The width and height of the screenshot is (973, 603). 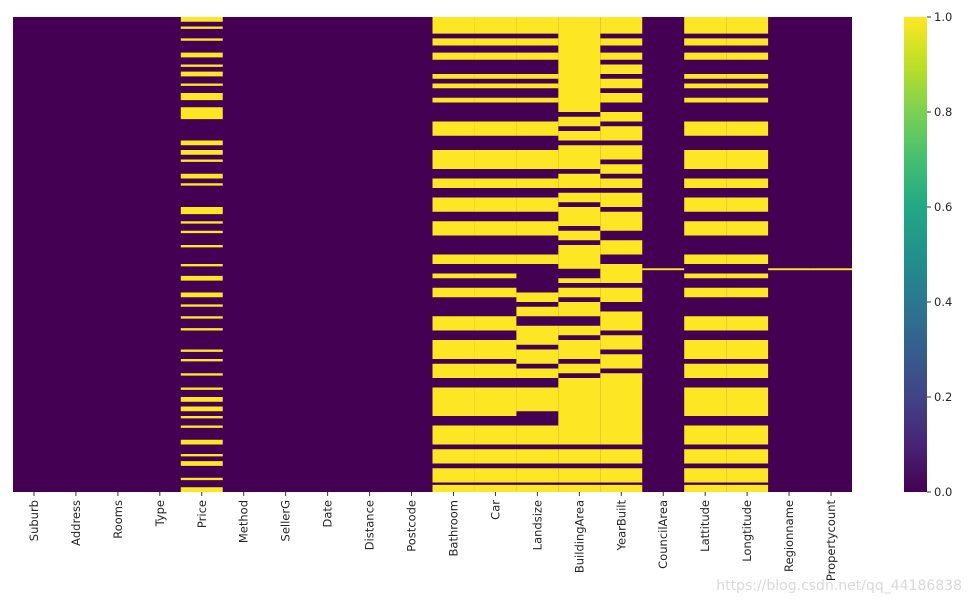 What do you see at coordinates (747, 531) in the screenshot?
I see `x-tick-label-longtitude: Longtitude` at bounding box center [747, 531].